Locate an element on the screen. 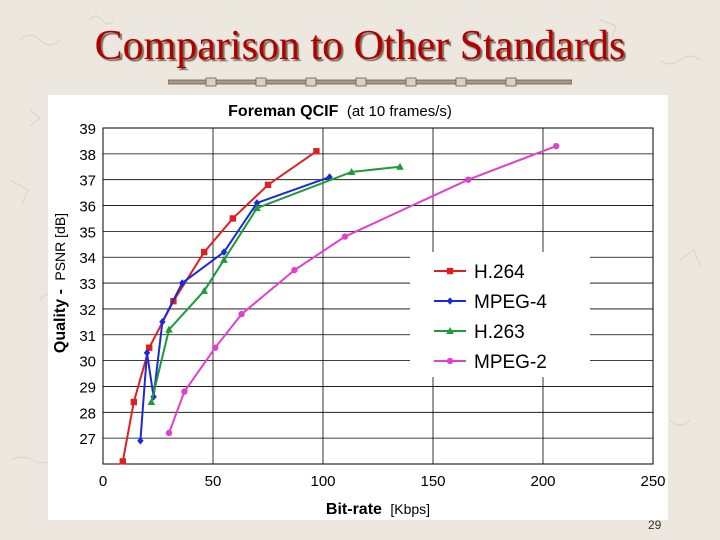 The image size is (720, 540). chart-legend: H.264 MPEG-4 H.263 MPEG-2 is located at coordinates (500, 314).